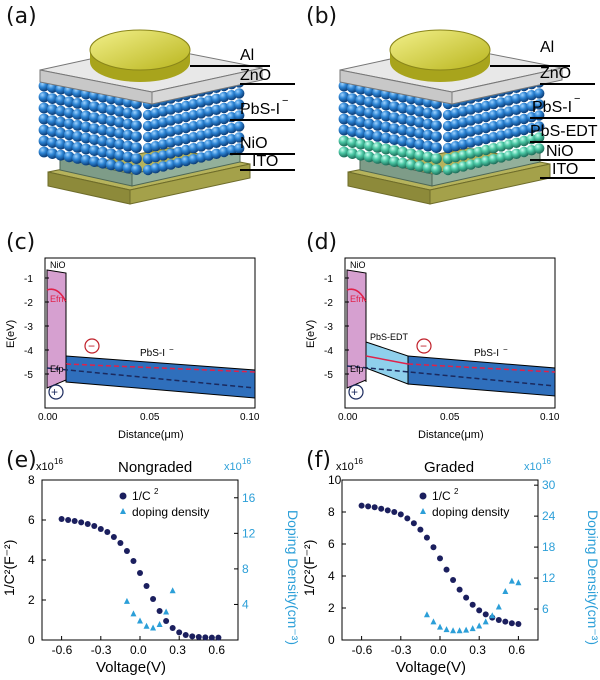 This screenshot has height=680, width=600. What do you see at coordinates (328, 375) in the screenshot?
I see `y-tick-label: -5` at bounding box center [328, 375].